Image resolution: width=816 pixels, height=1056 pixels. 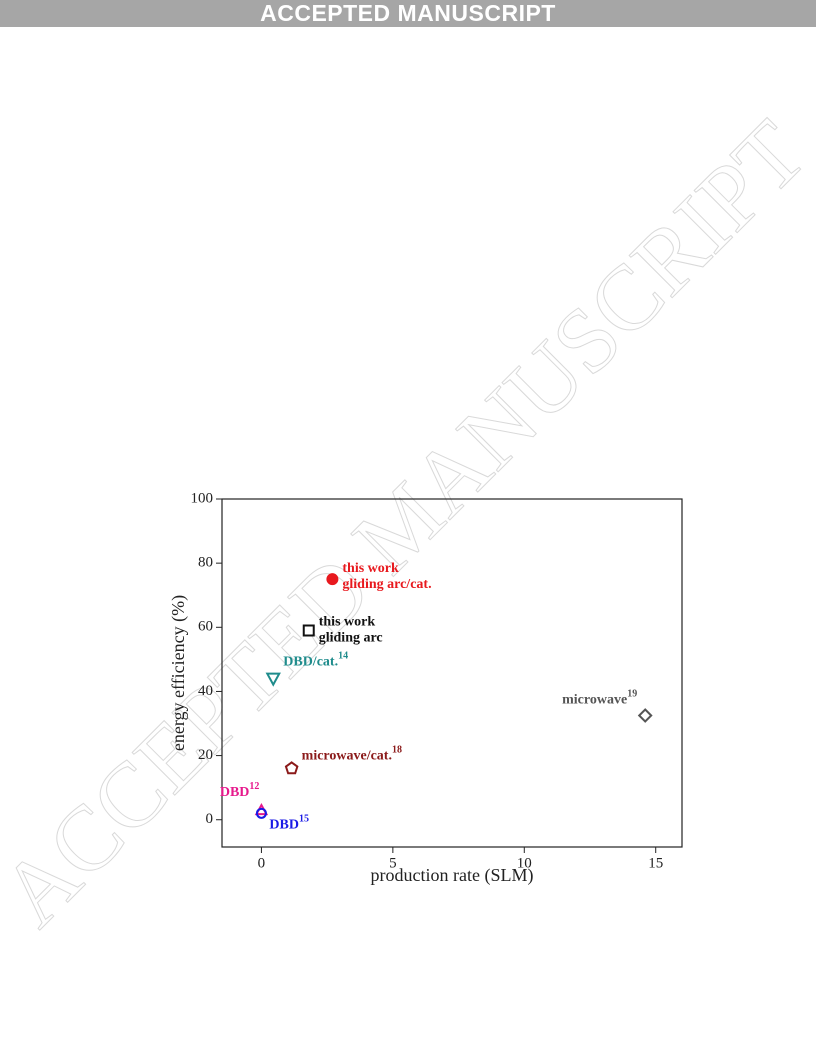 I want to click on reference-superscript: 14, so click(x=343, y=656).